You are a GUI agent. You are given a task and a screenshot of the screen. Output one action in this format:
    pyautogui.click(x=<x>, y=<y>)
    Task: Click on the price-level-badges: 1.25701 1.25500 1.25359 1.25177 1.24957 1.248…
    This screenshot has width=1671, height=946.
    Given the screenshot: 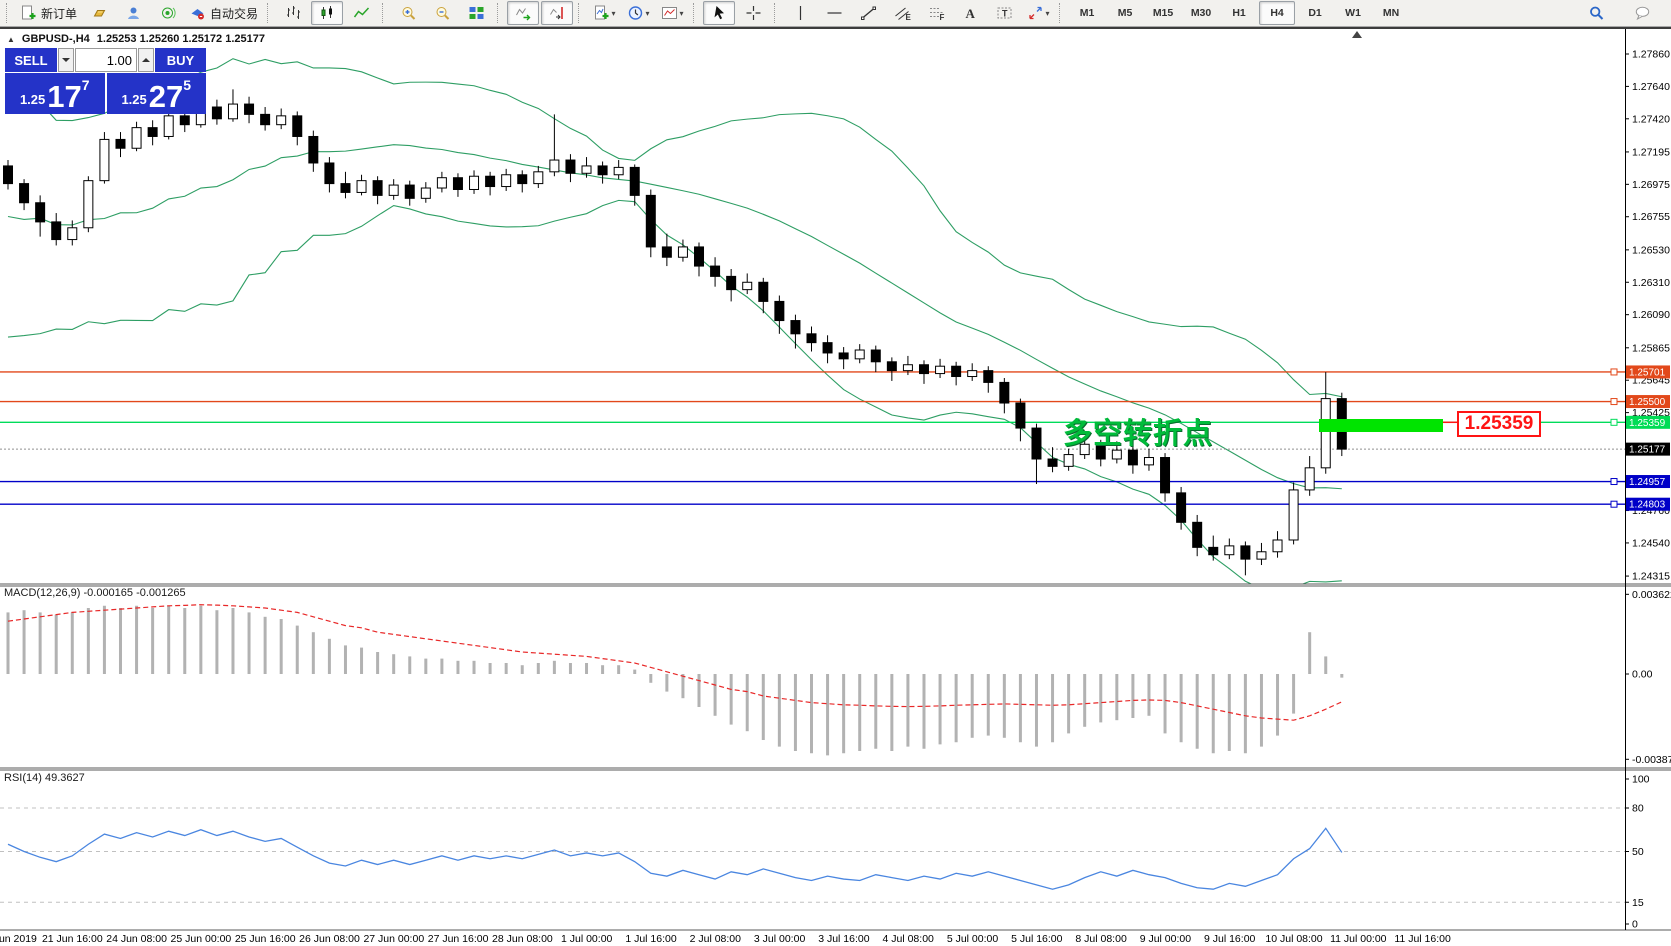 What is the action you would take?
    pyautogui.click(x=1640, y=438)
    